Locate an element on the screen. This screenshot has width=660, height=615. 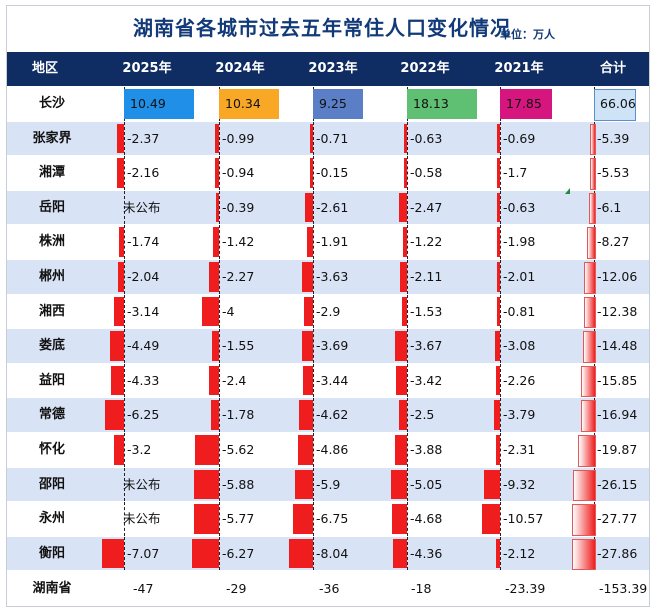
total-value: -153.39 is located at coordinates (623, 588).